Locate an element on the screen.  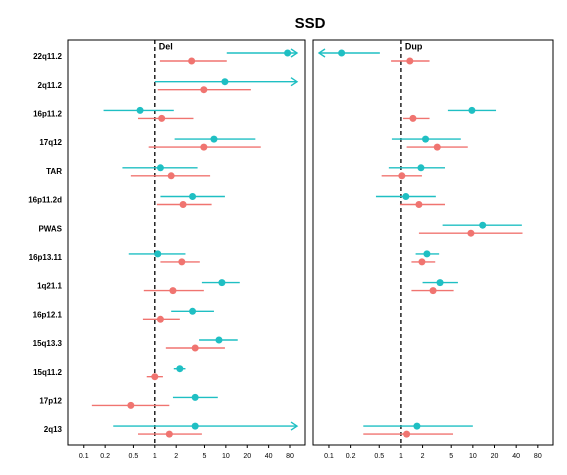
panel-label: Del is located at coordinates (166, 46).